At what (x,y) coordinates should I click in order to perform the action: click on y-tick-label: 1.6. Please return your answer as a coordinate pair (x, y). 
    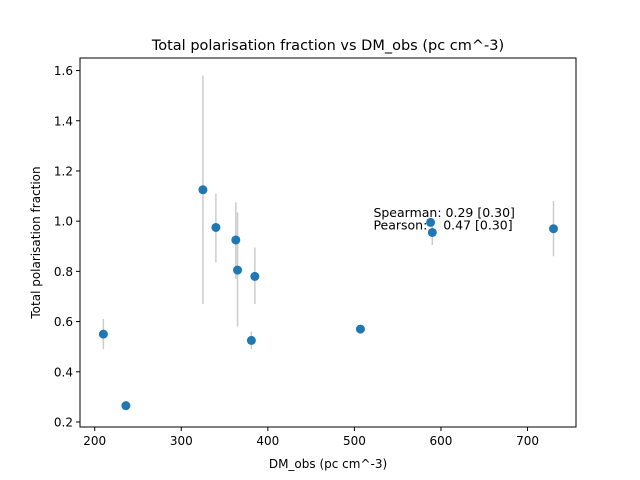
    Looking at the image, I should click on (63, 71).